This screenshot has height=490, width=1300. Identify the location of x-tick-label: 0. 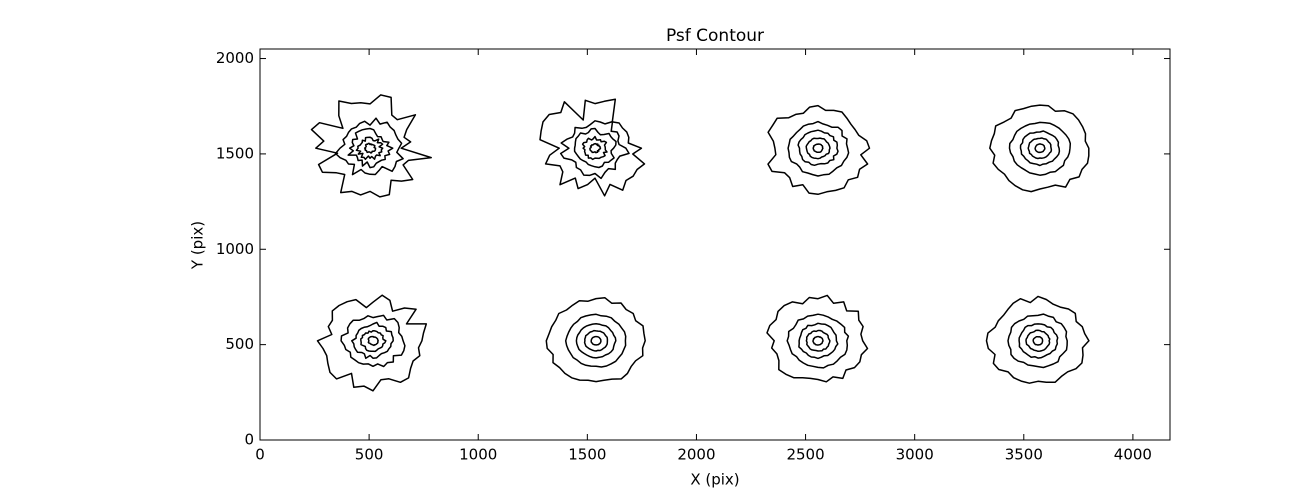
(260, 455).